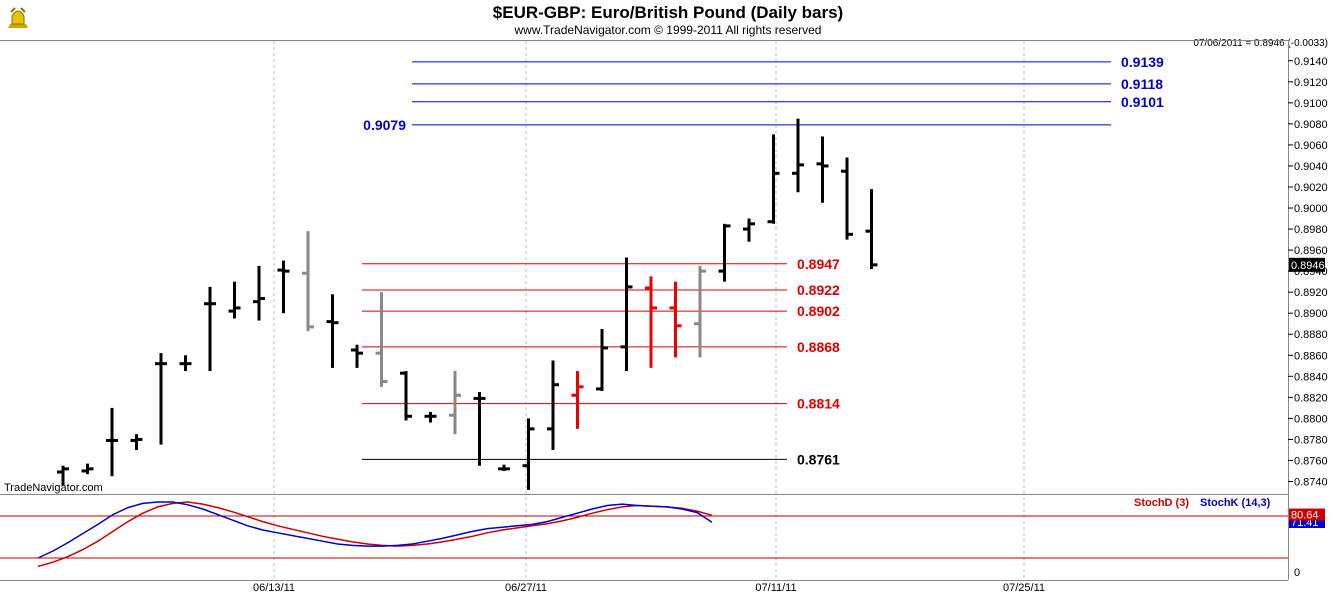 The height and width of the screenshot is (594, 1336). What do you see at coordinates (274, 588) in the screenshot?
I see `x-tick-label: 06/13/11` at bounding box center [274, 588].